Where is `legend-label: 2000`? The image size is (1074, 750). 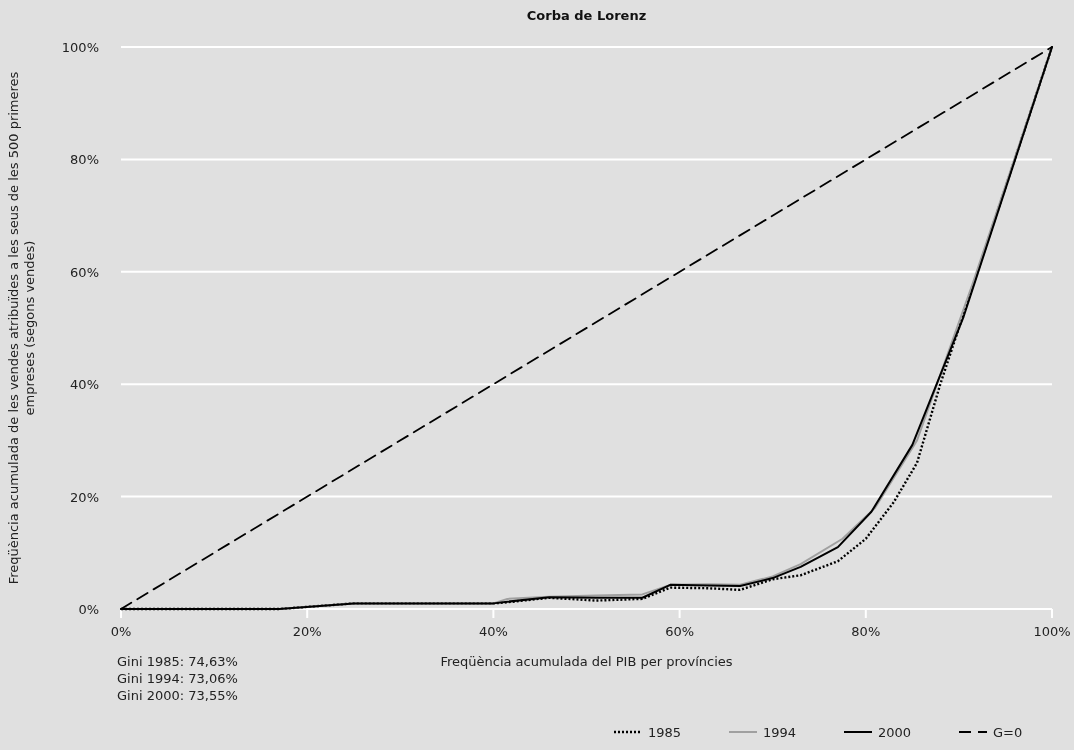
legend-label: 2000 is located at coordinates (895, 732).